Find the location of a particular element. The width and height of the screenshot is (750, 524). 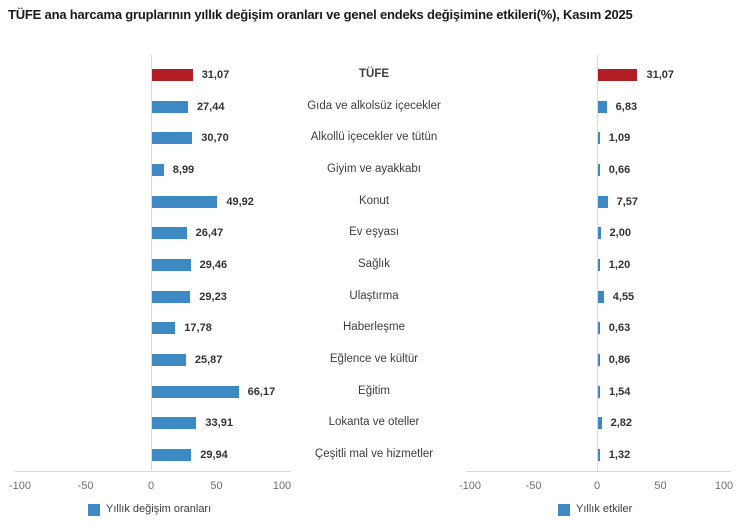

category-label: Ulaştırma is located at coordinates (374, 295).